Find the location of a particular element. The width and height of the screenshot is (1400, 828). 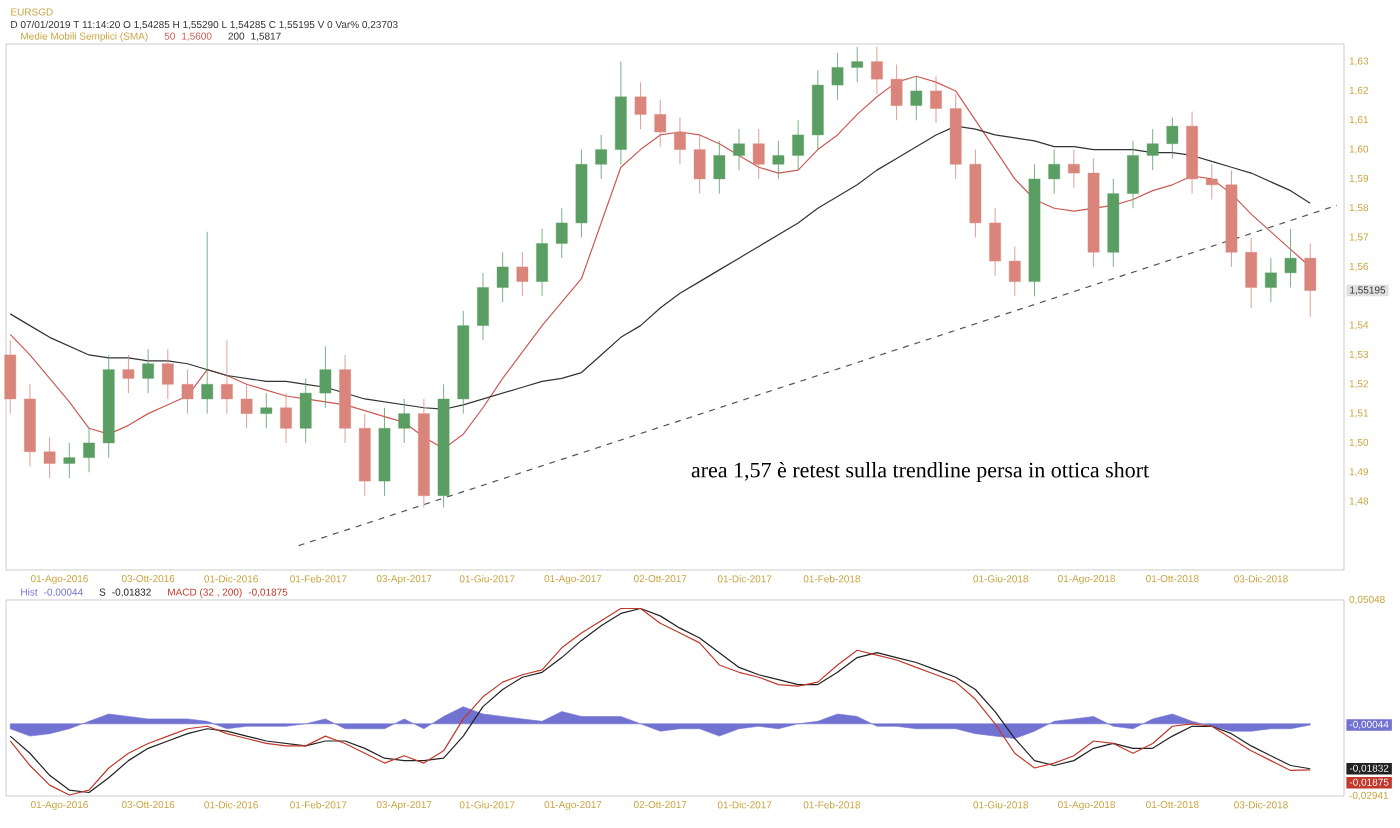

annotation: area 1,57 è retest sulla trendline persa in ottica short is located at coordinates (920, 472).